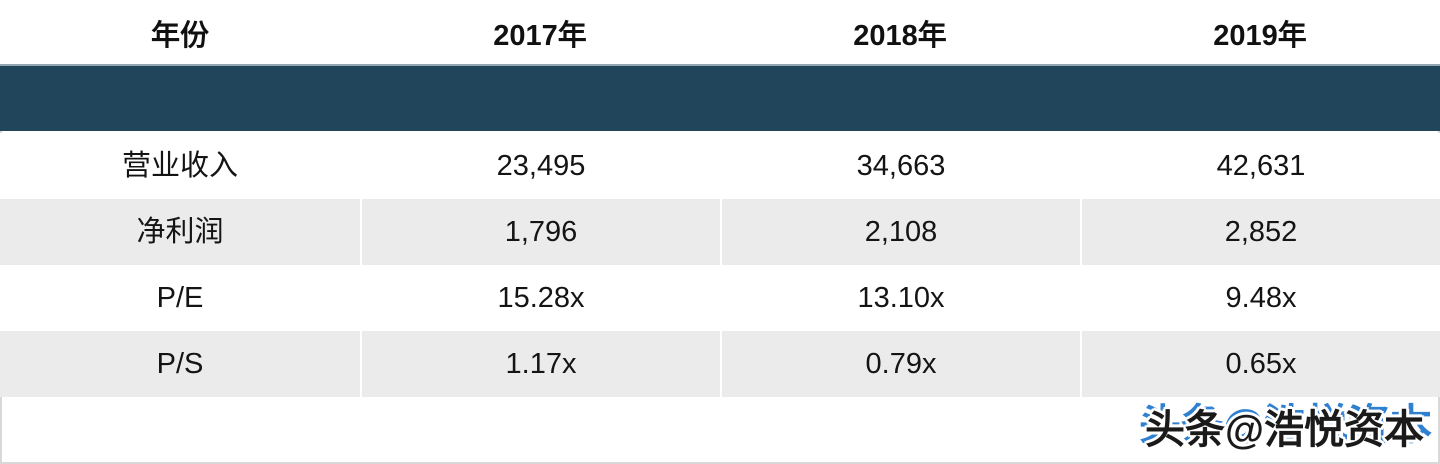 The image size is (1440, 464). What do you see at coordinates (1284, 430) in the screenshot?
I see `watermark-text: 头条@浩悦资本` at bounding box center [1284, 430].